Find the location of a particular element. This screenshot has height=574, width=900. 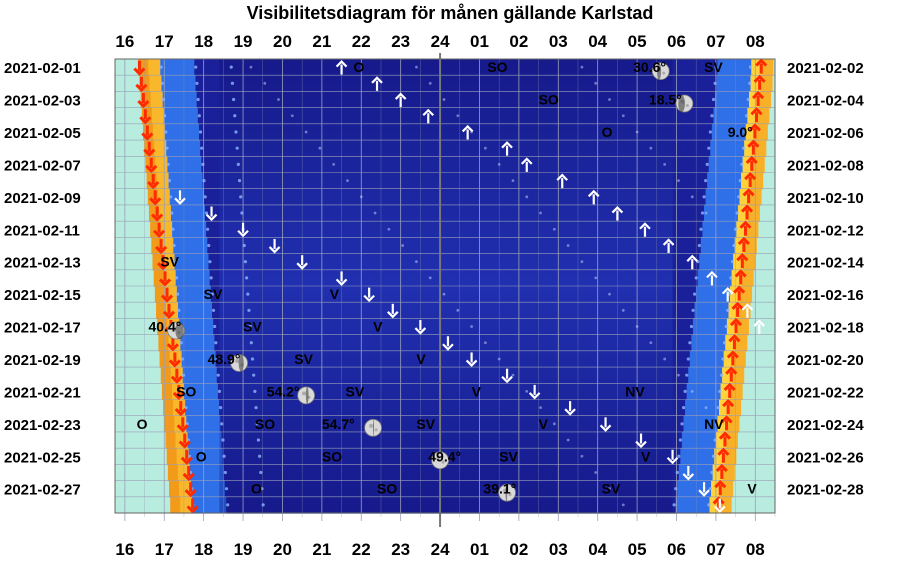

moon-label: SO is located at coordinates (549, 100).